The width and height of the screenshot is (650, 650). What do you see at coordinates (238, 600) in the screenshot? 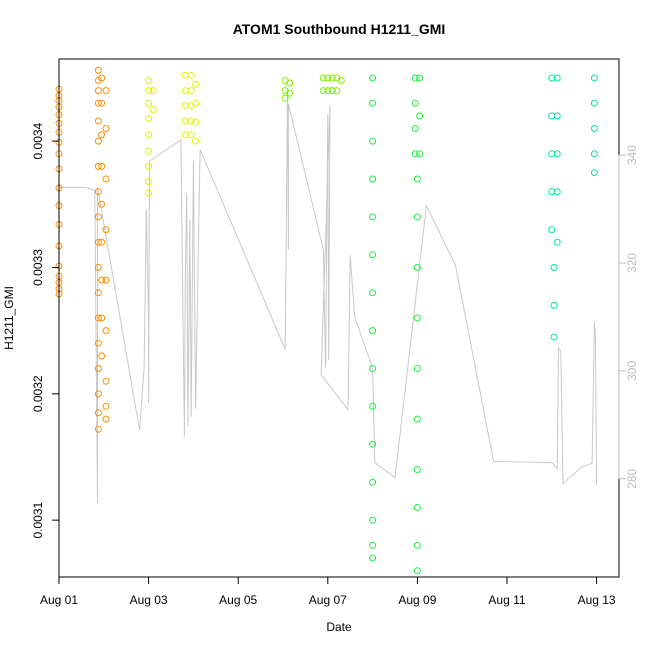
I see `x-tick-label: Aug 05` at bounding box center [238, 600].